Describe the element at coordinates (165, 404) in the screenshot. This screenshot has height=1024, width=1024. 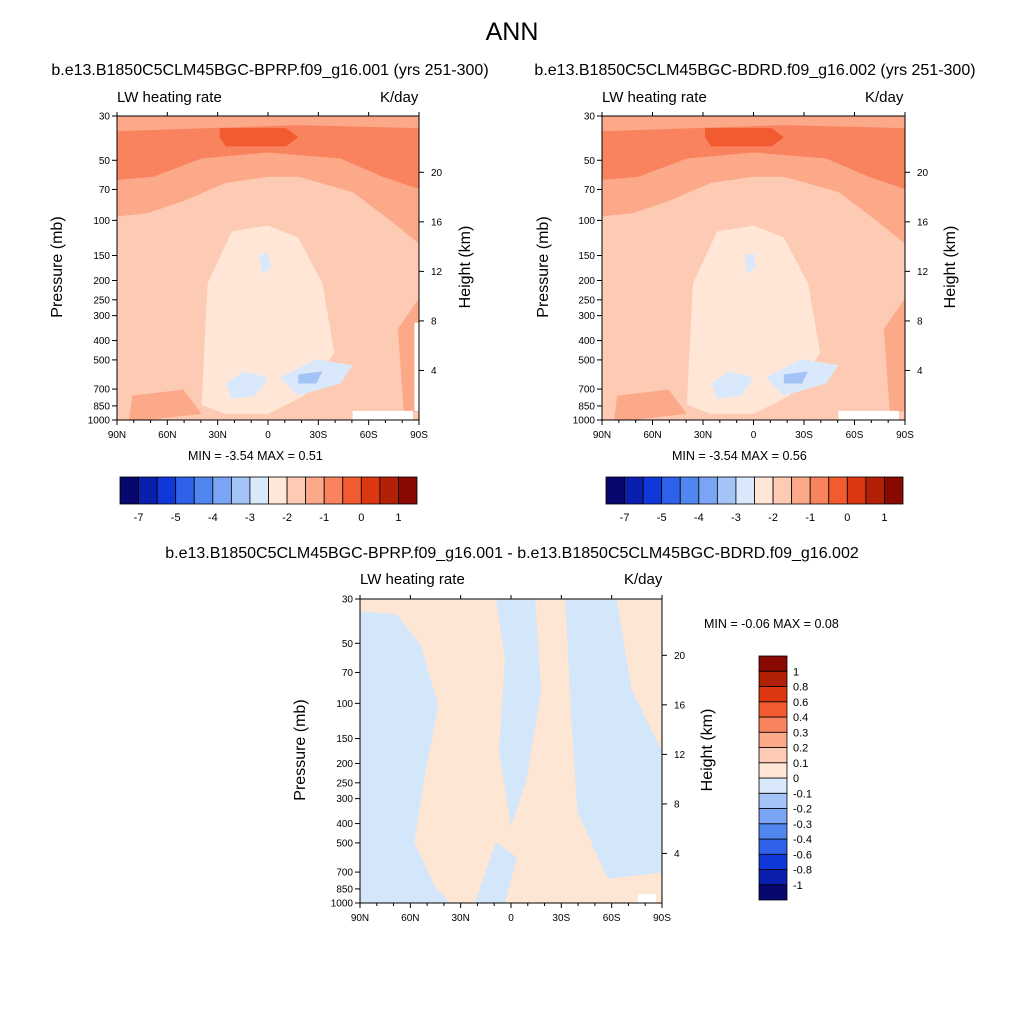
I see `field-surface-orange` at that location.